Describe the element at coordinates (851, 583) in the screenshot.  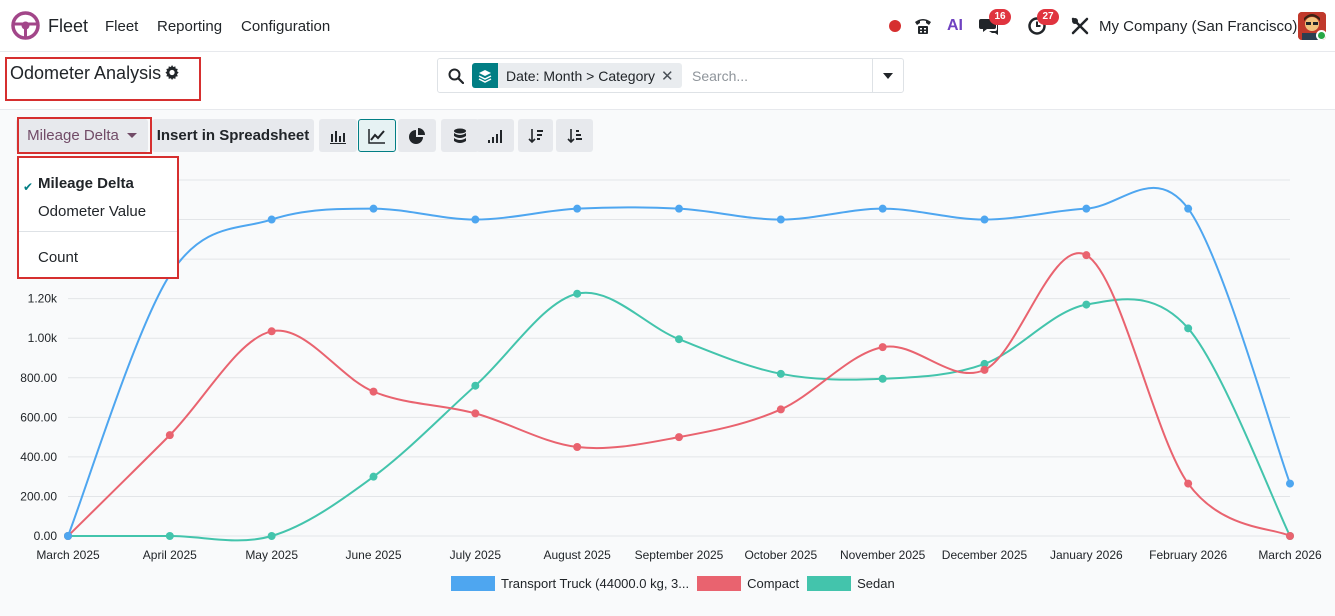
I see `legend-item: Sedan` at that location.